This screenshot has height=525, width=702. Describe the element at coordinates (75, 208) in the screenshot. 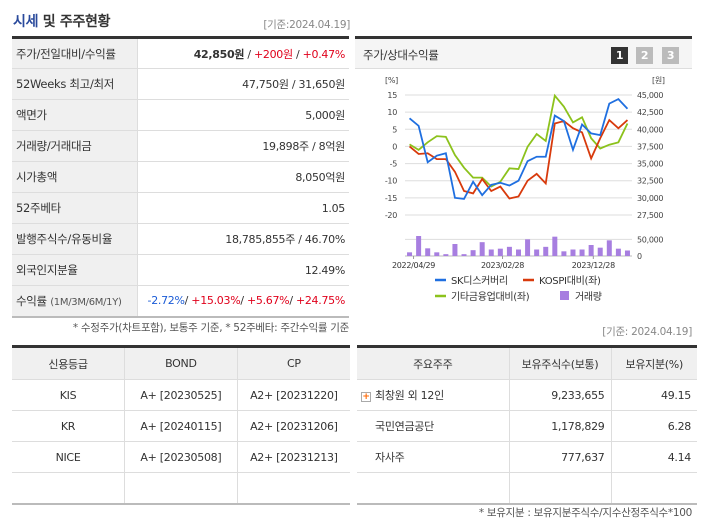

I see `row-label: 52주베타` at that location.